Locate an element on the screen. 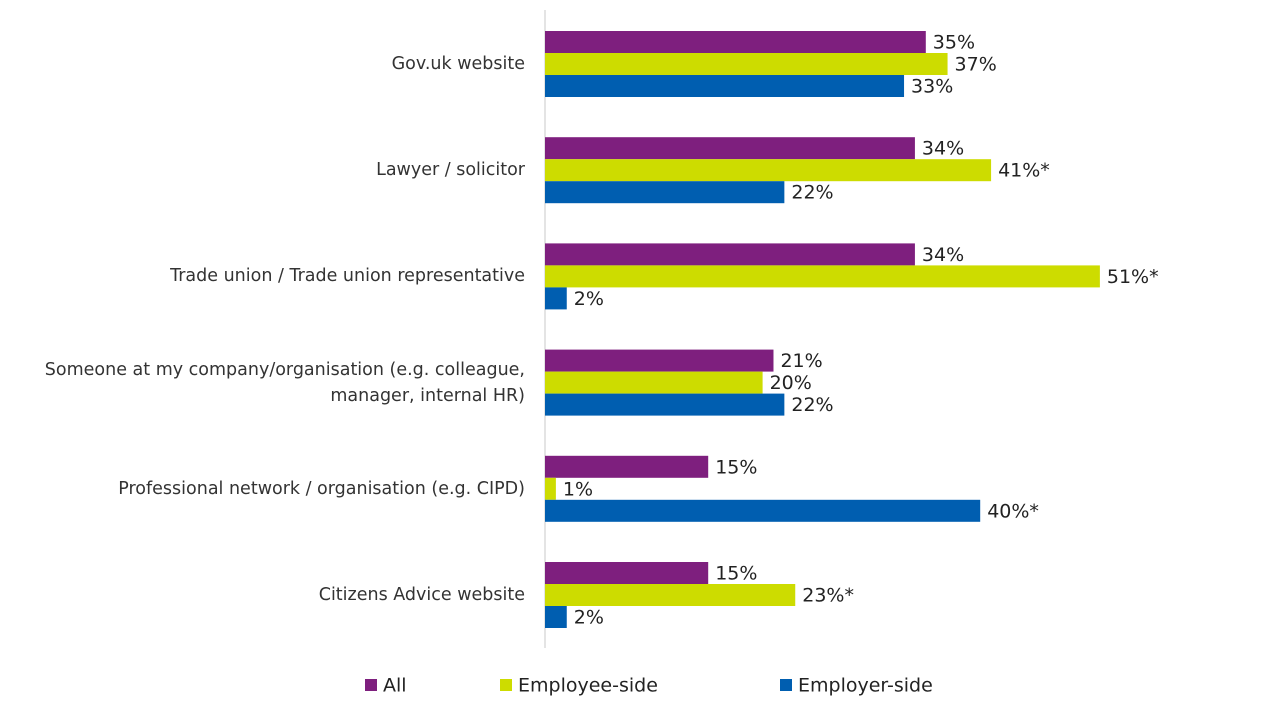 This screenshot has width=1280, height=720. data-label: 37% is located at coordinates (976, 65).